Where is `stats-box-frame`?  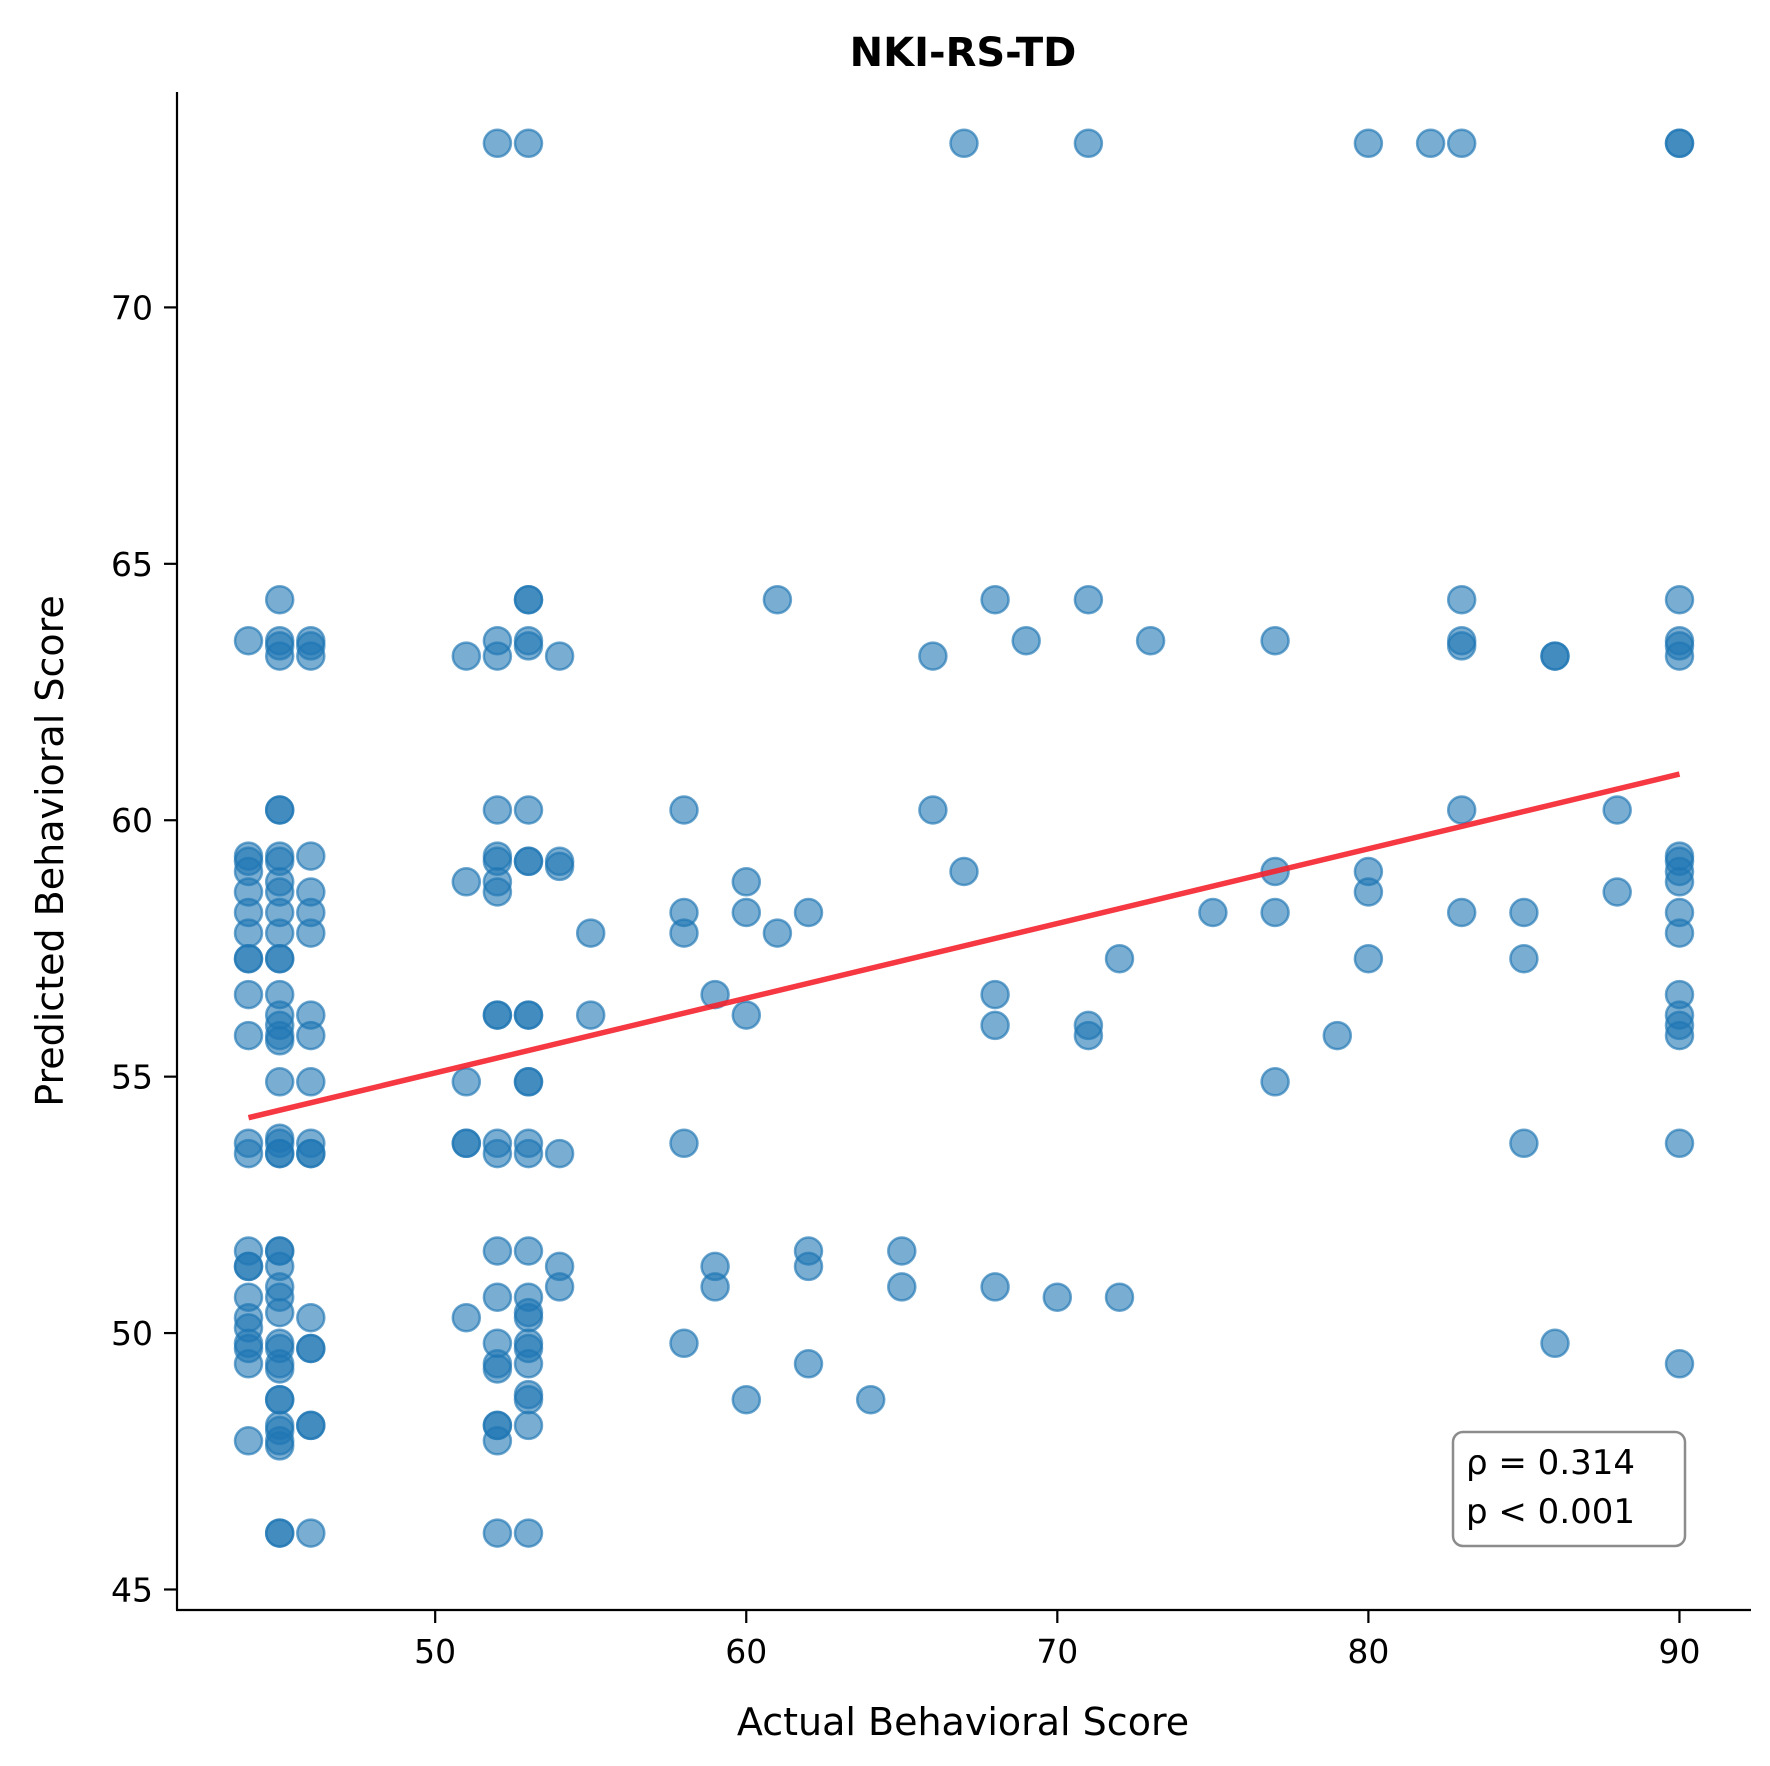 stats-box-frame is located at coordinates (1569, 1489).